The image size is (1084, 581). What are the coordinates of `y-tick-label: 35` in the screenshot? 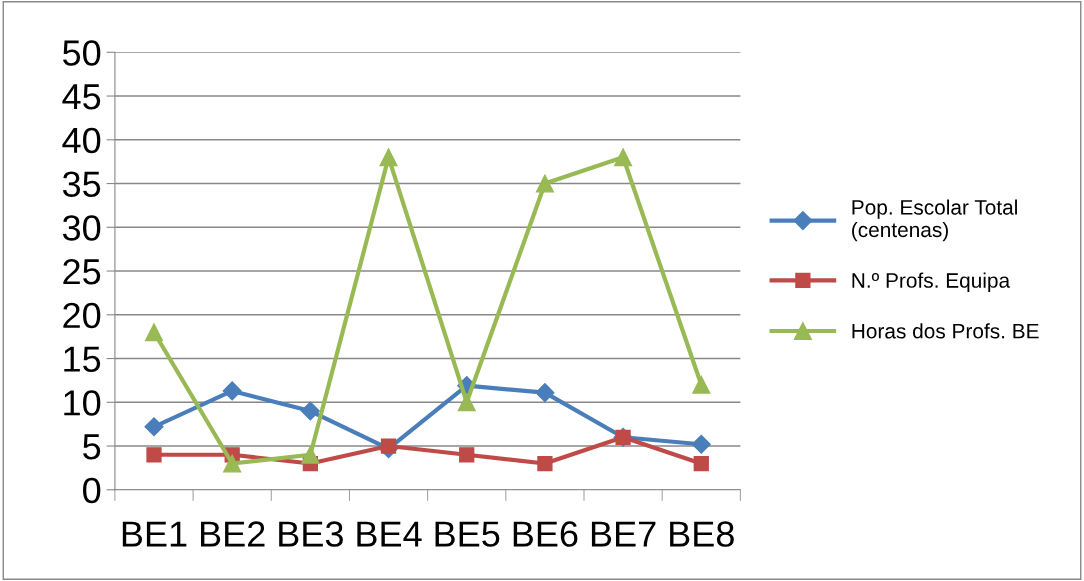 It's located at (81, 184).